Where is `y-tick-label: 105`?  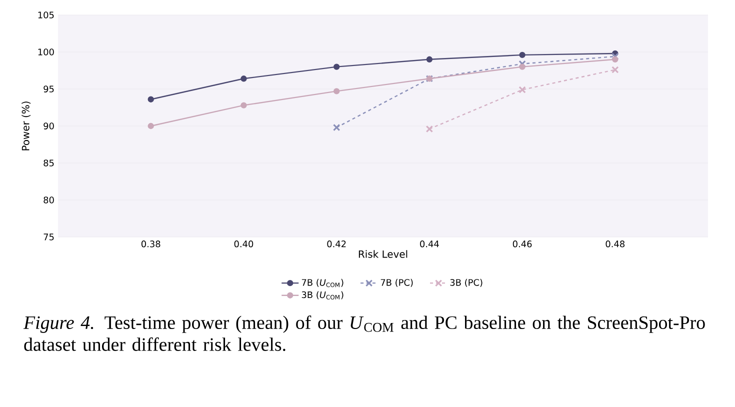 y-tick-label: 105 is located at coordinates (46, 15).